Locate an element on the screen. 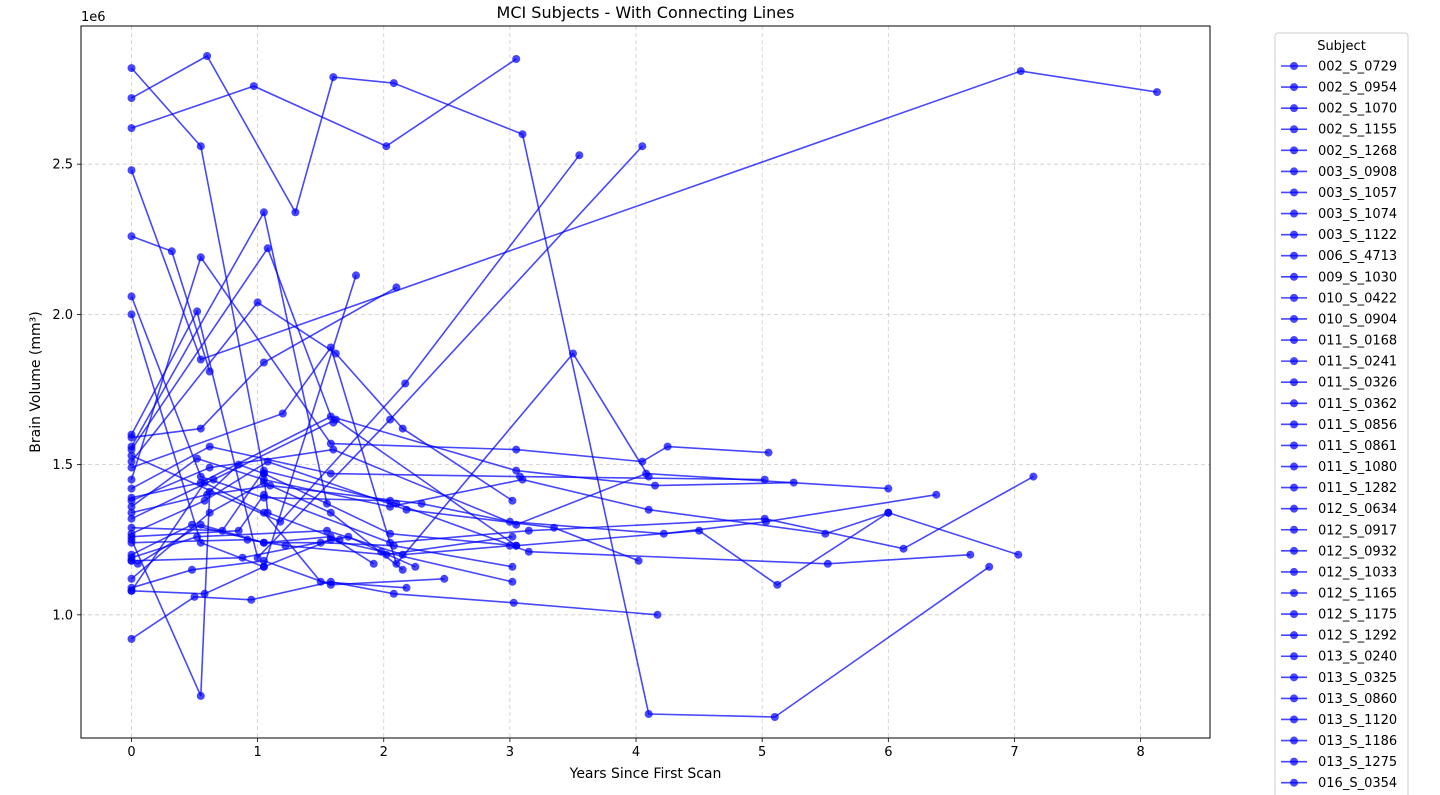 The height and width of the screenshot is (795, 1440). x-tick-label: 3 is located at coordinates (510, 752).